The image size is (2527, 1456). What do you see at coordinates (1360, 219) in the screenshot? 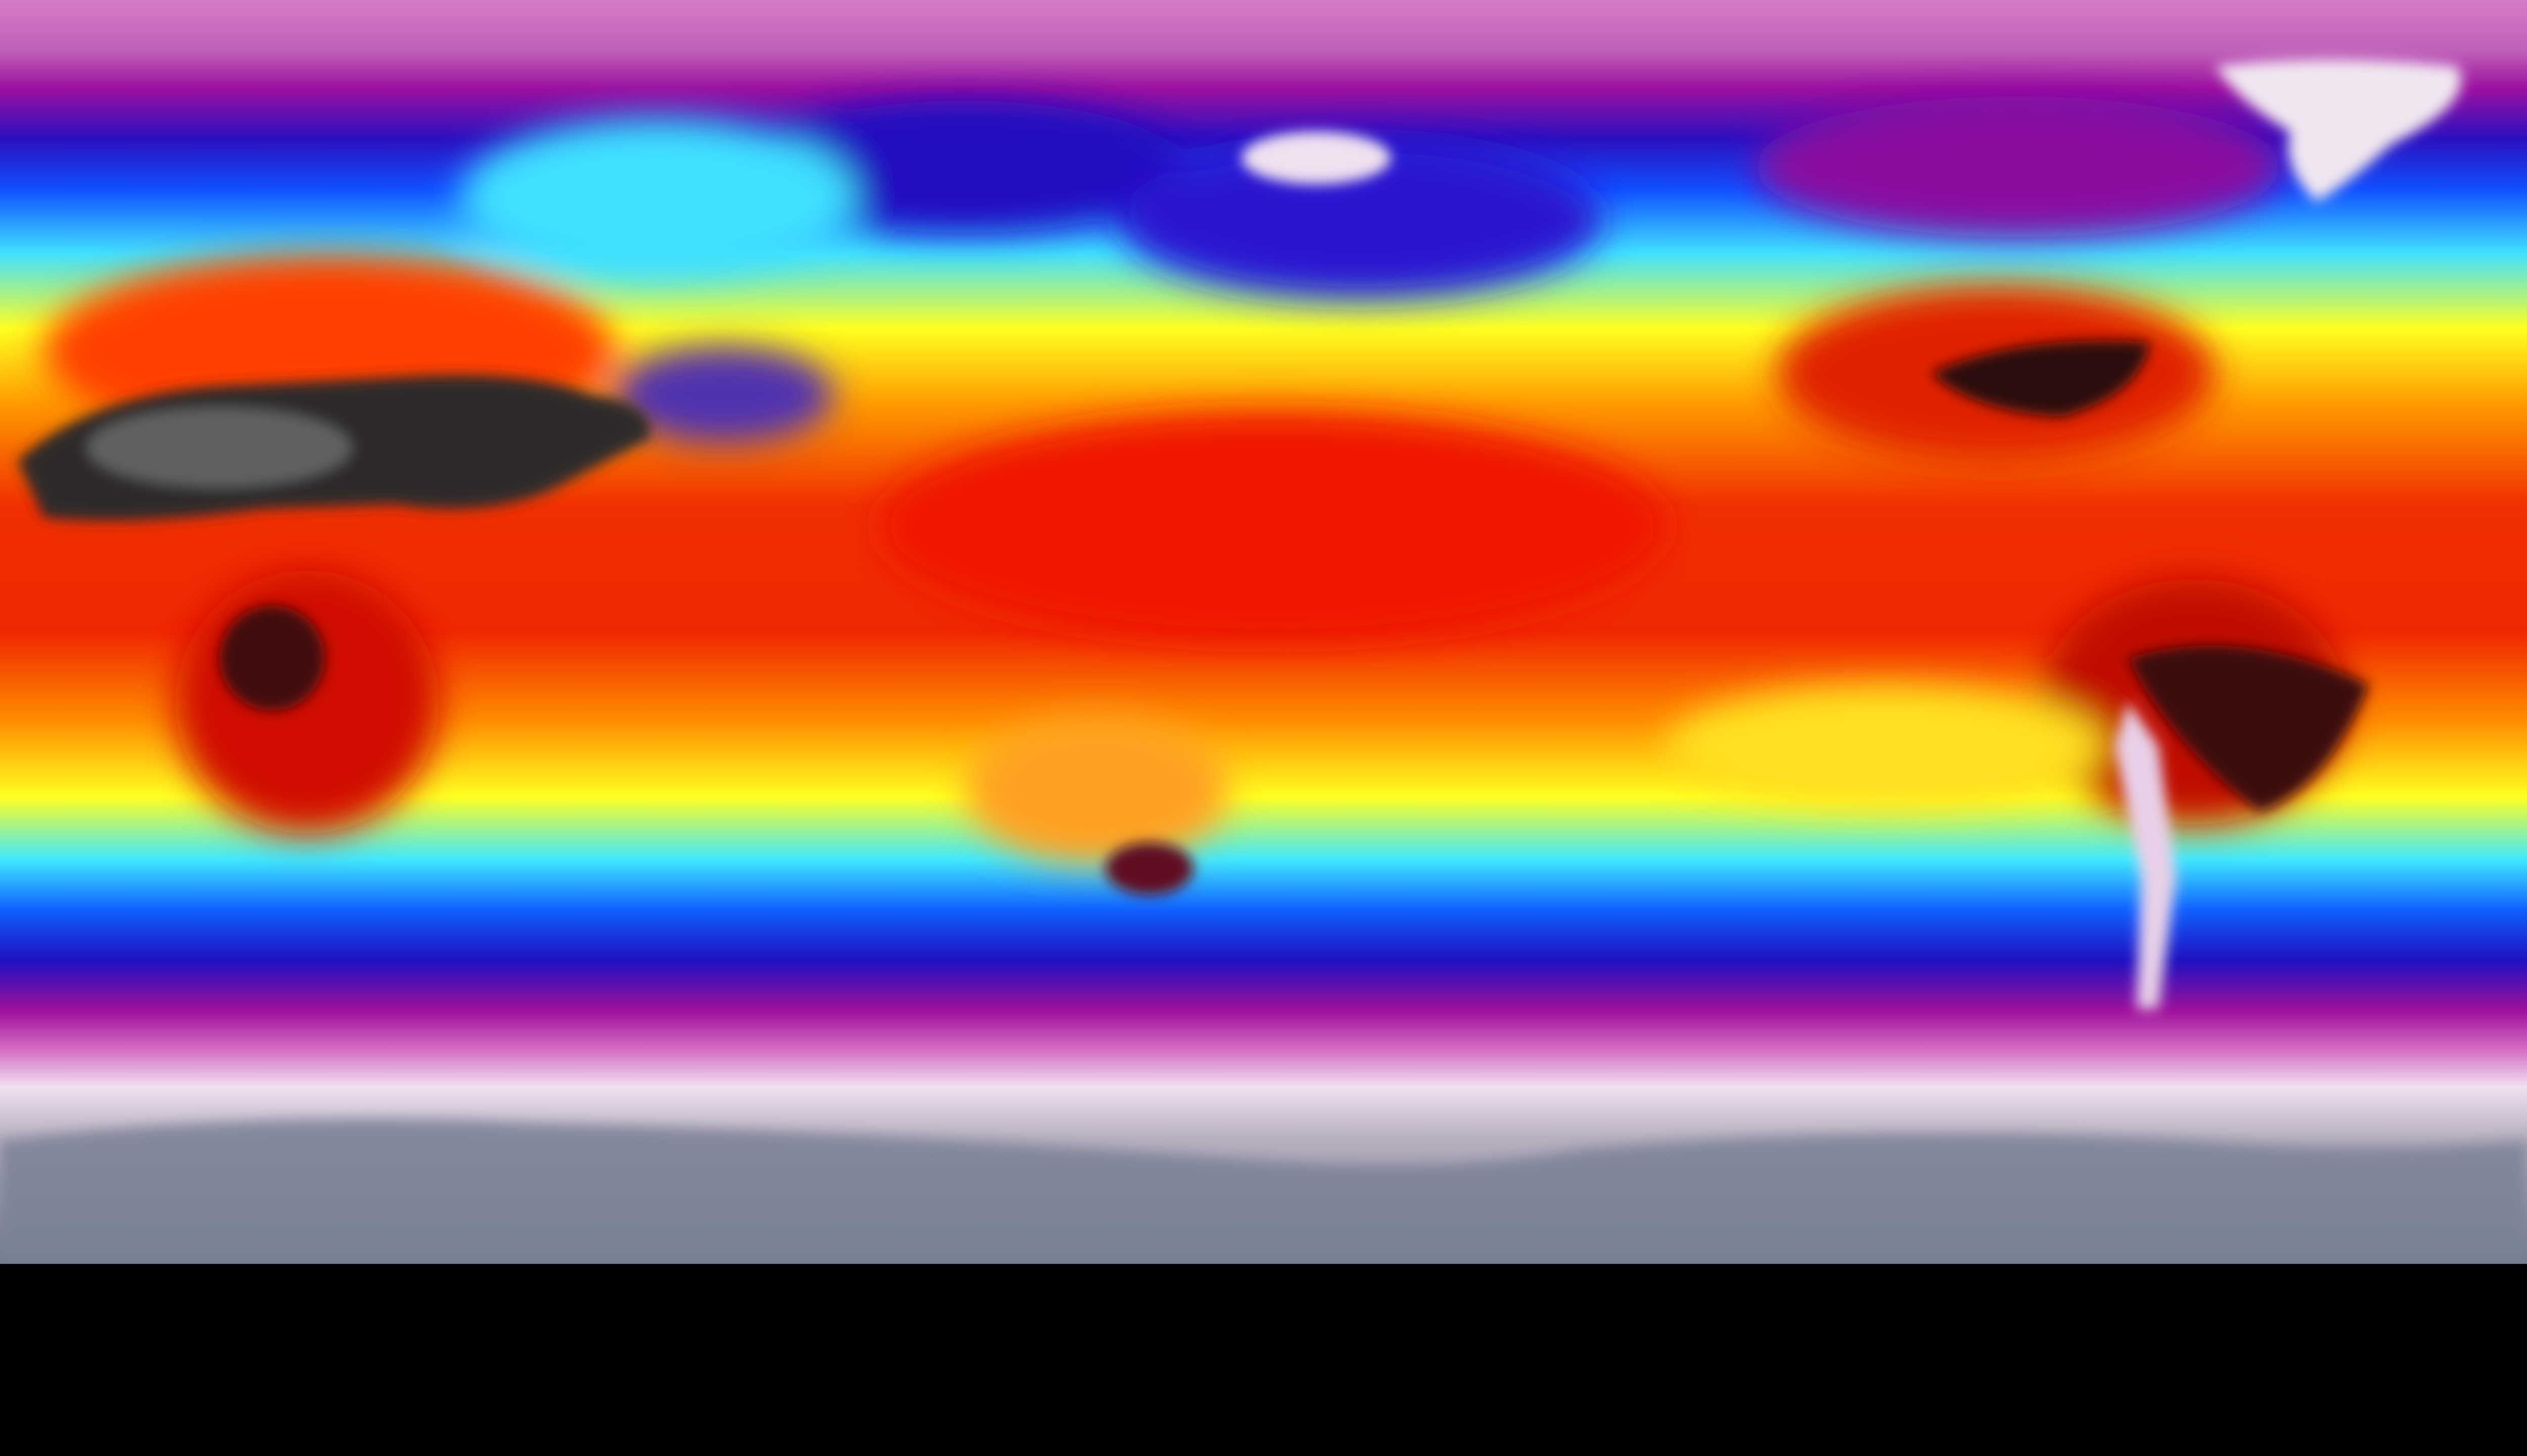
I see `north-pacific-cold-region` at bounding box center [1360, 219].